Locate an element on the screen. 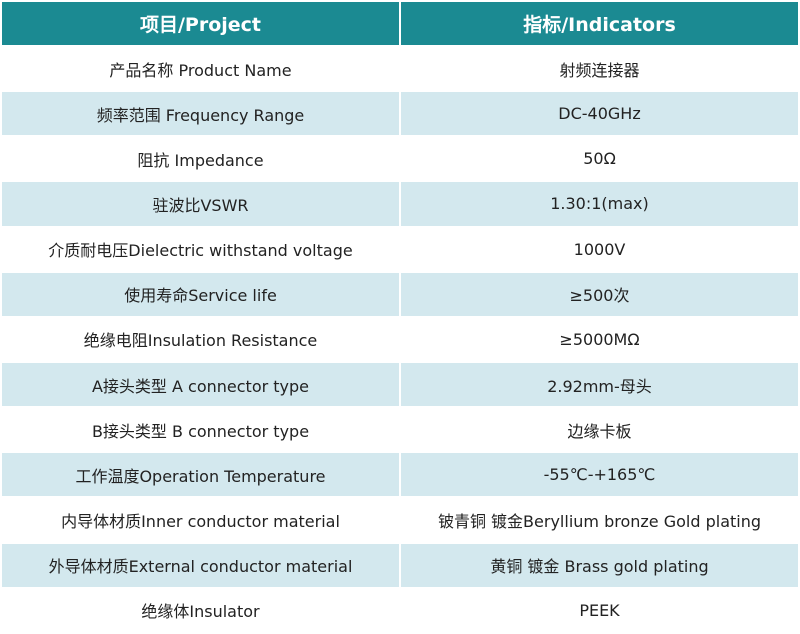 Image resolution: width=800 pixels, height=634 pixels. header-cell: 指标/Indicators is located at coordinates (599, 23).